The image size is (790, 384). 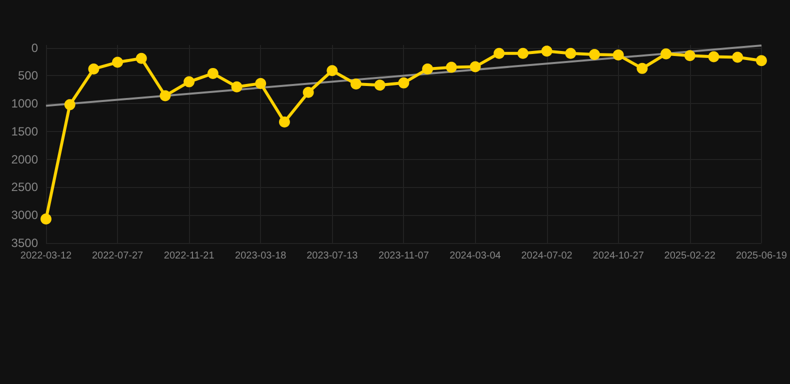 I want to click on x-tick-label: 2024-07-02, so click(x=547, y=256).